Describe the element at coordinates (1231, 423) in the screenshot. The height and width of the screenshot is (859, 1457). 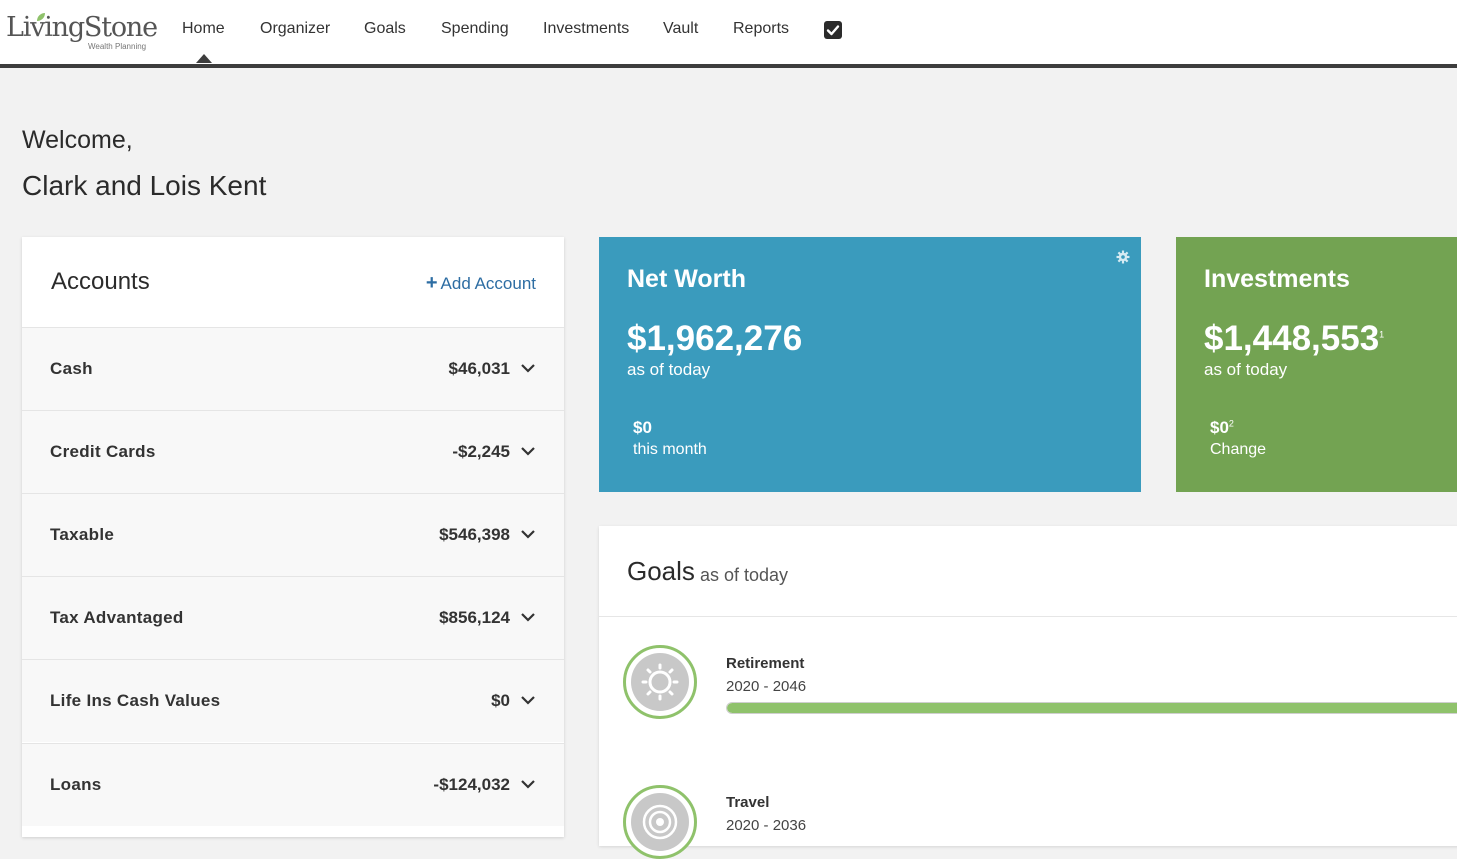
I see `footnote-marker: 2` at that location.